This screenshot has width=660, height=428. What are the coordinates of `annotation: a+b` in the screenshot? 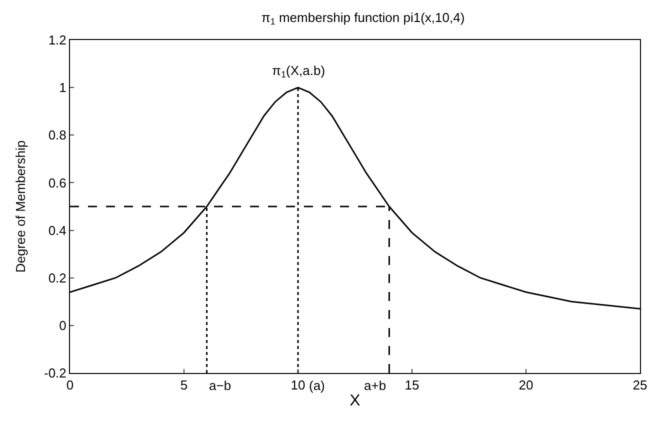 It's located at (375, 385).